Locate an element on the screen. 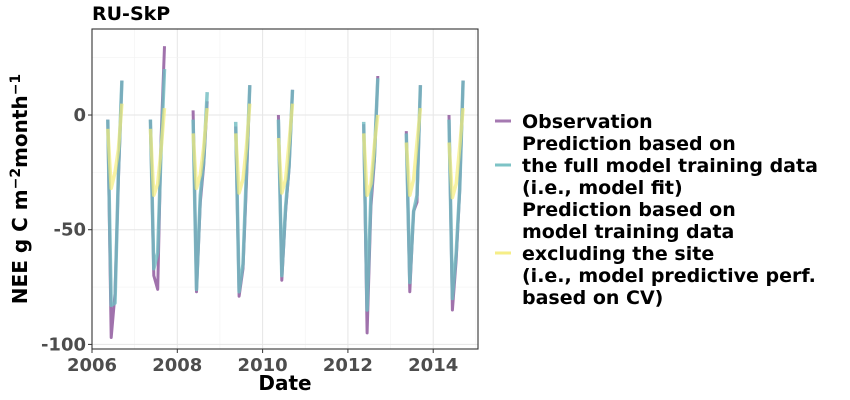 This screenshot has height=400, width=850. x-axis-title: Date is located at coordinates (284, 383).